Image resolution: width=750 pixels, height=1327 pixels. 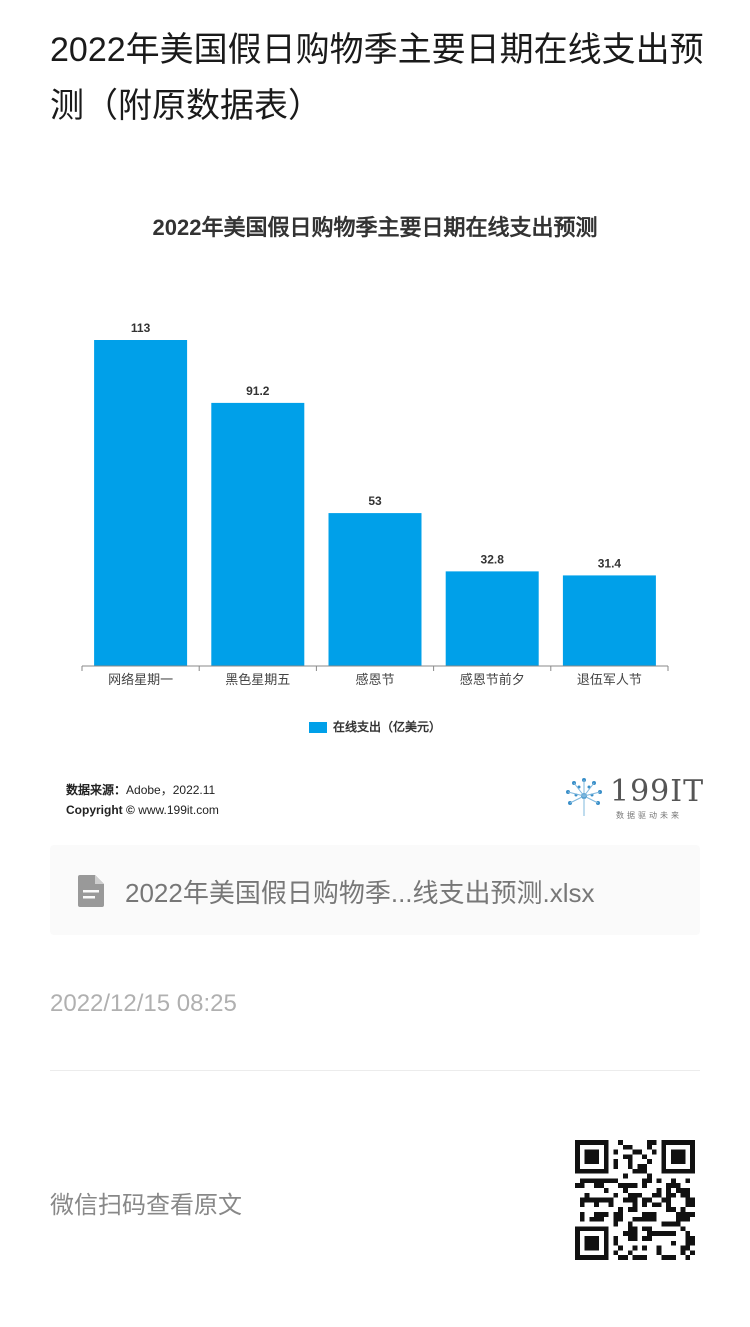 What do you see at coordinates (657, 791) in the screenshot?
I see `logo-text: 199IT` at bounding box center [657, 791].